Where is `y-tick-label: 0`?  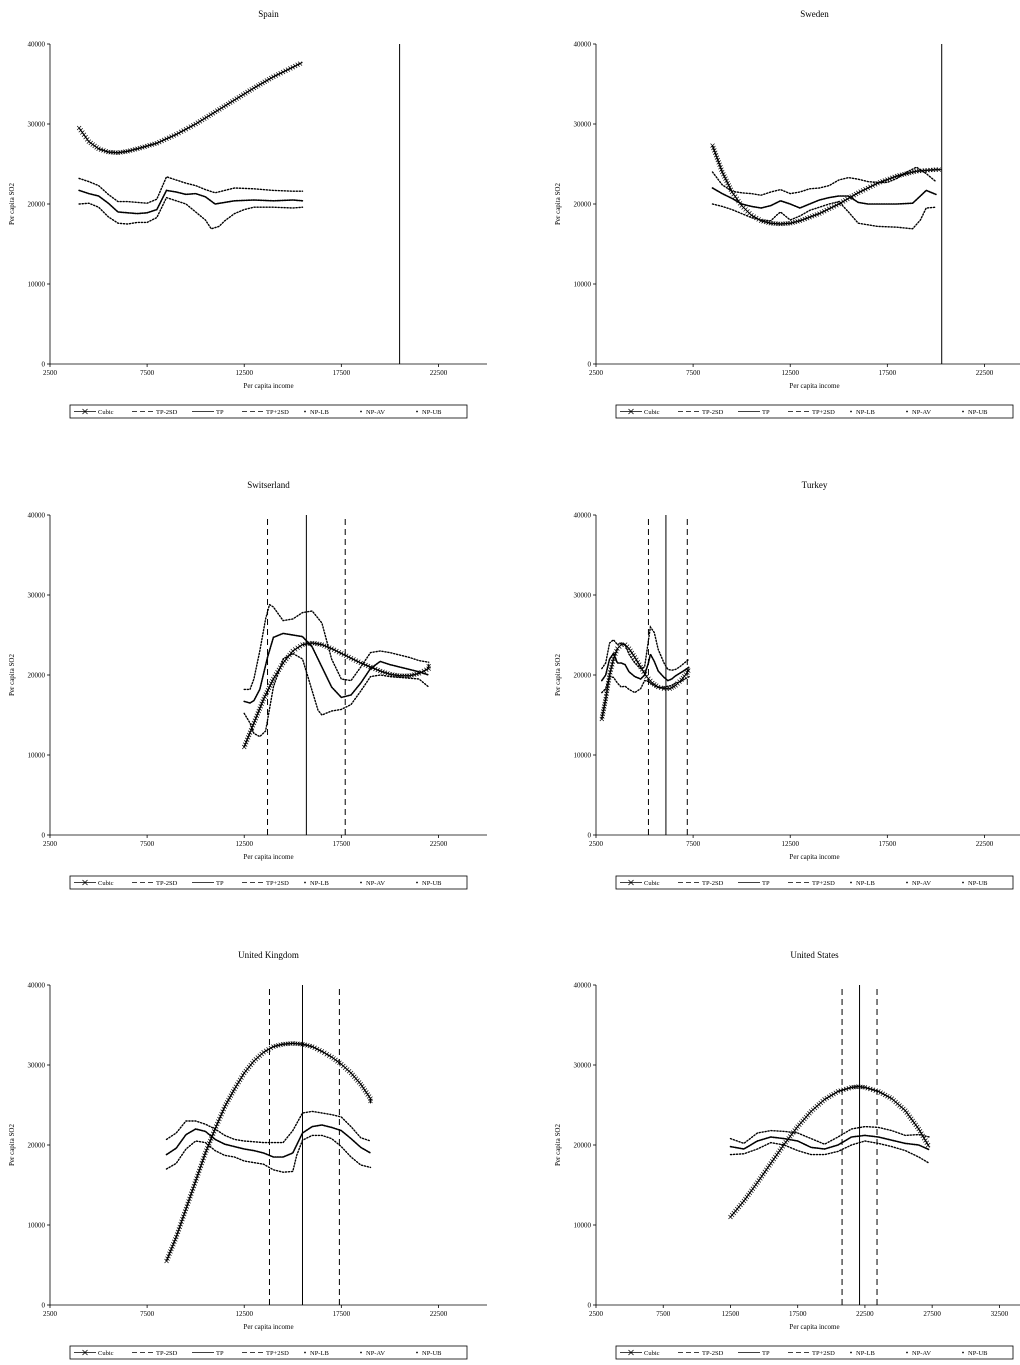 y-tick-label: 0 is located at coordinates (44, 836).